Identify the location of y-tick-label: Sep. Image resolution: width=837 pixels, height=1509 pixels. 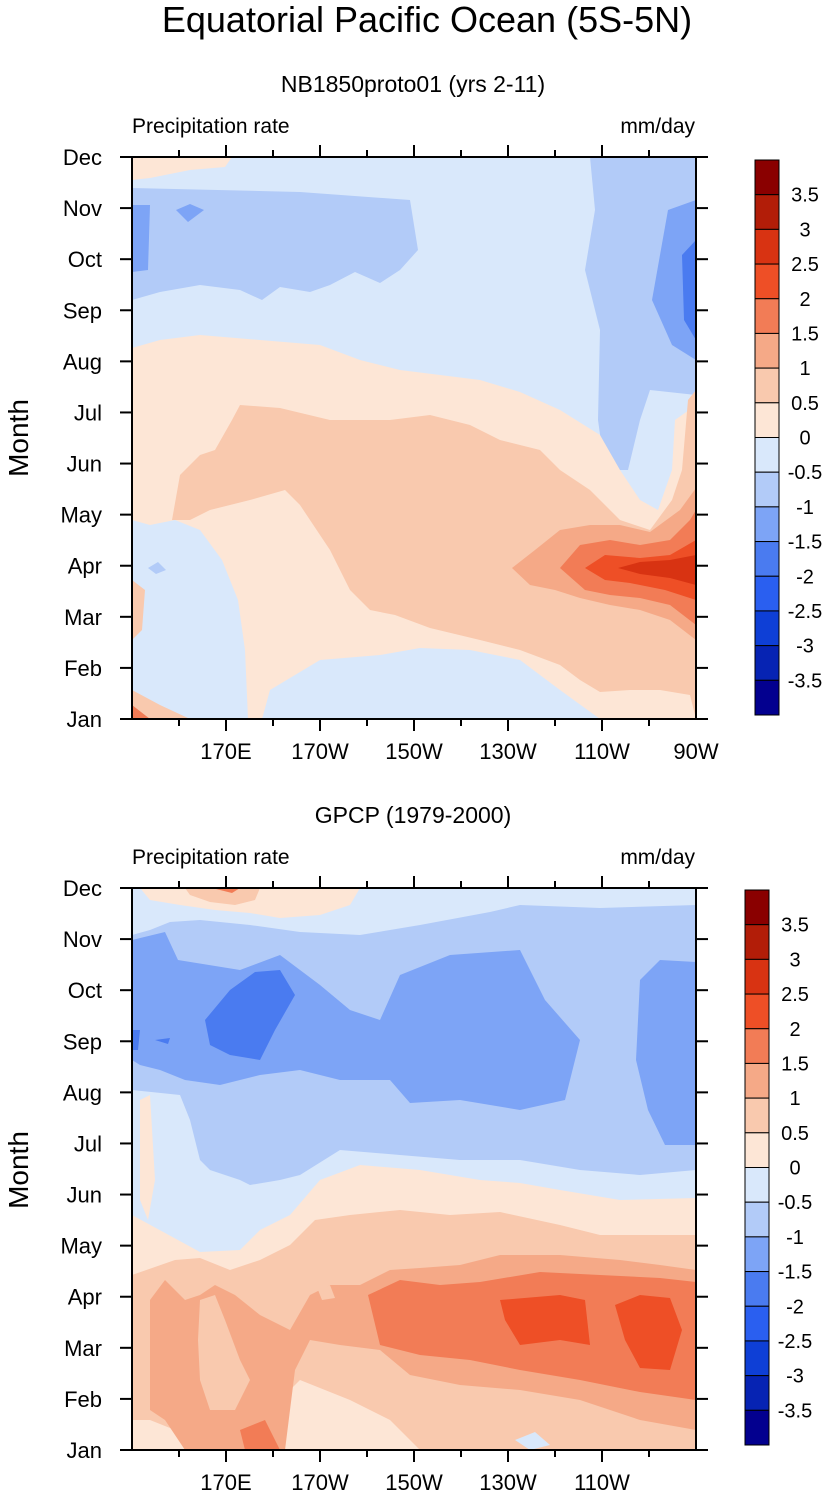
(82, 310).